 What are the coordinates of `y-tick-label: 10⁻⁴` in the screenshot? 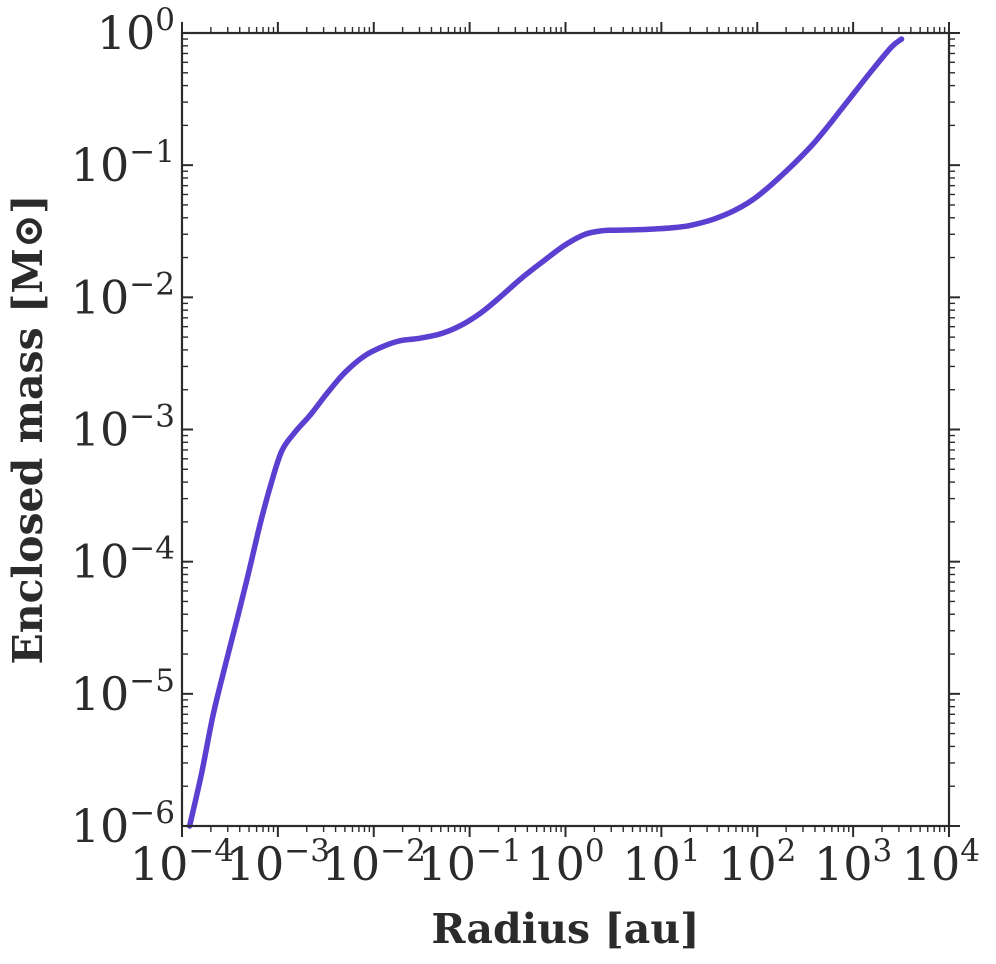 It's located at (123, 560).